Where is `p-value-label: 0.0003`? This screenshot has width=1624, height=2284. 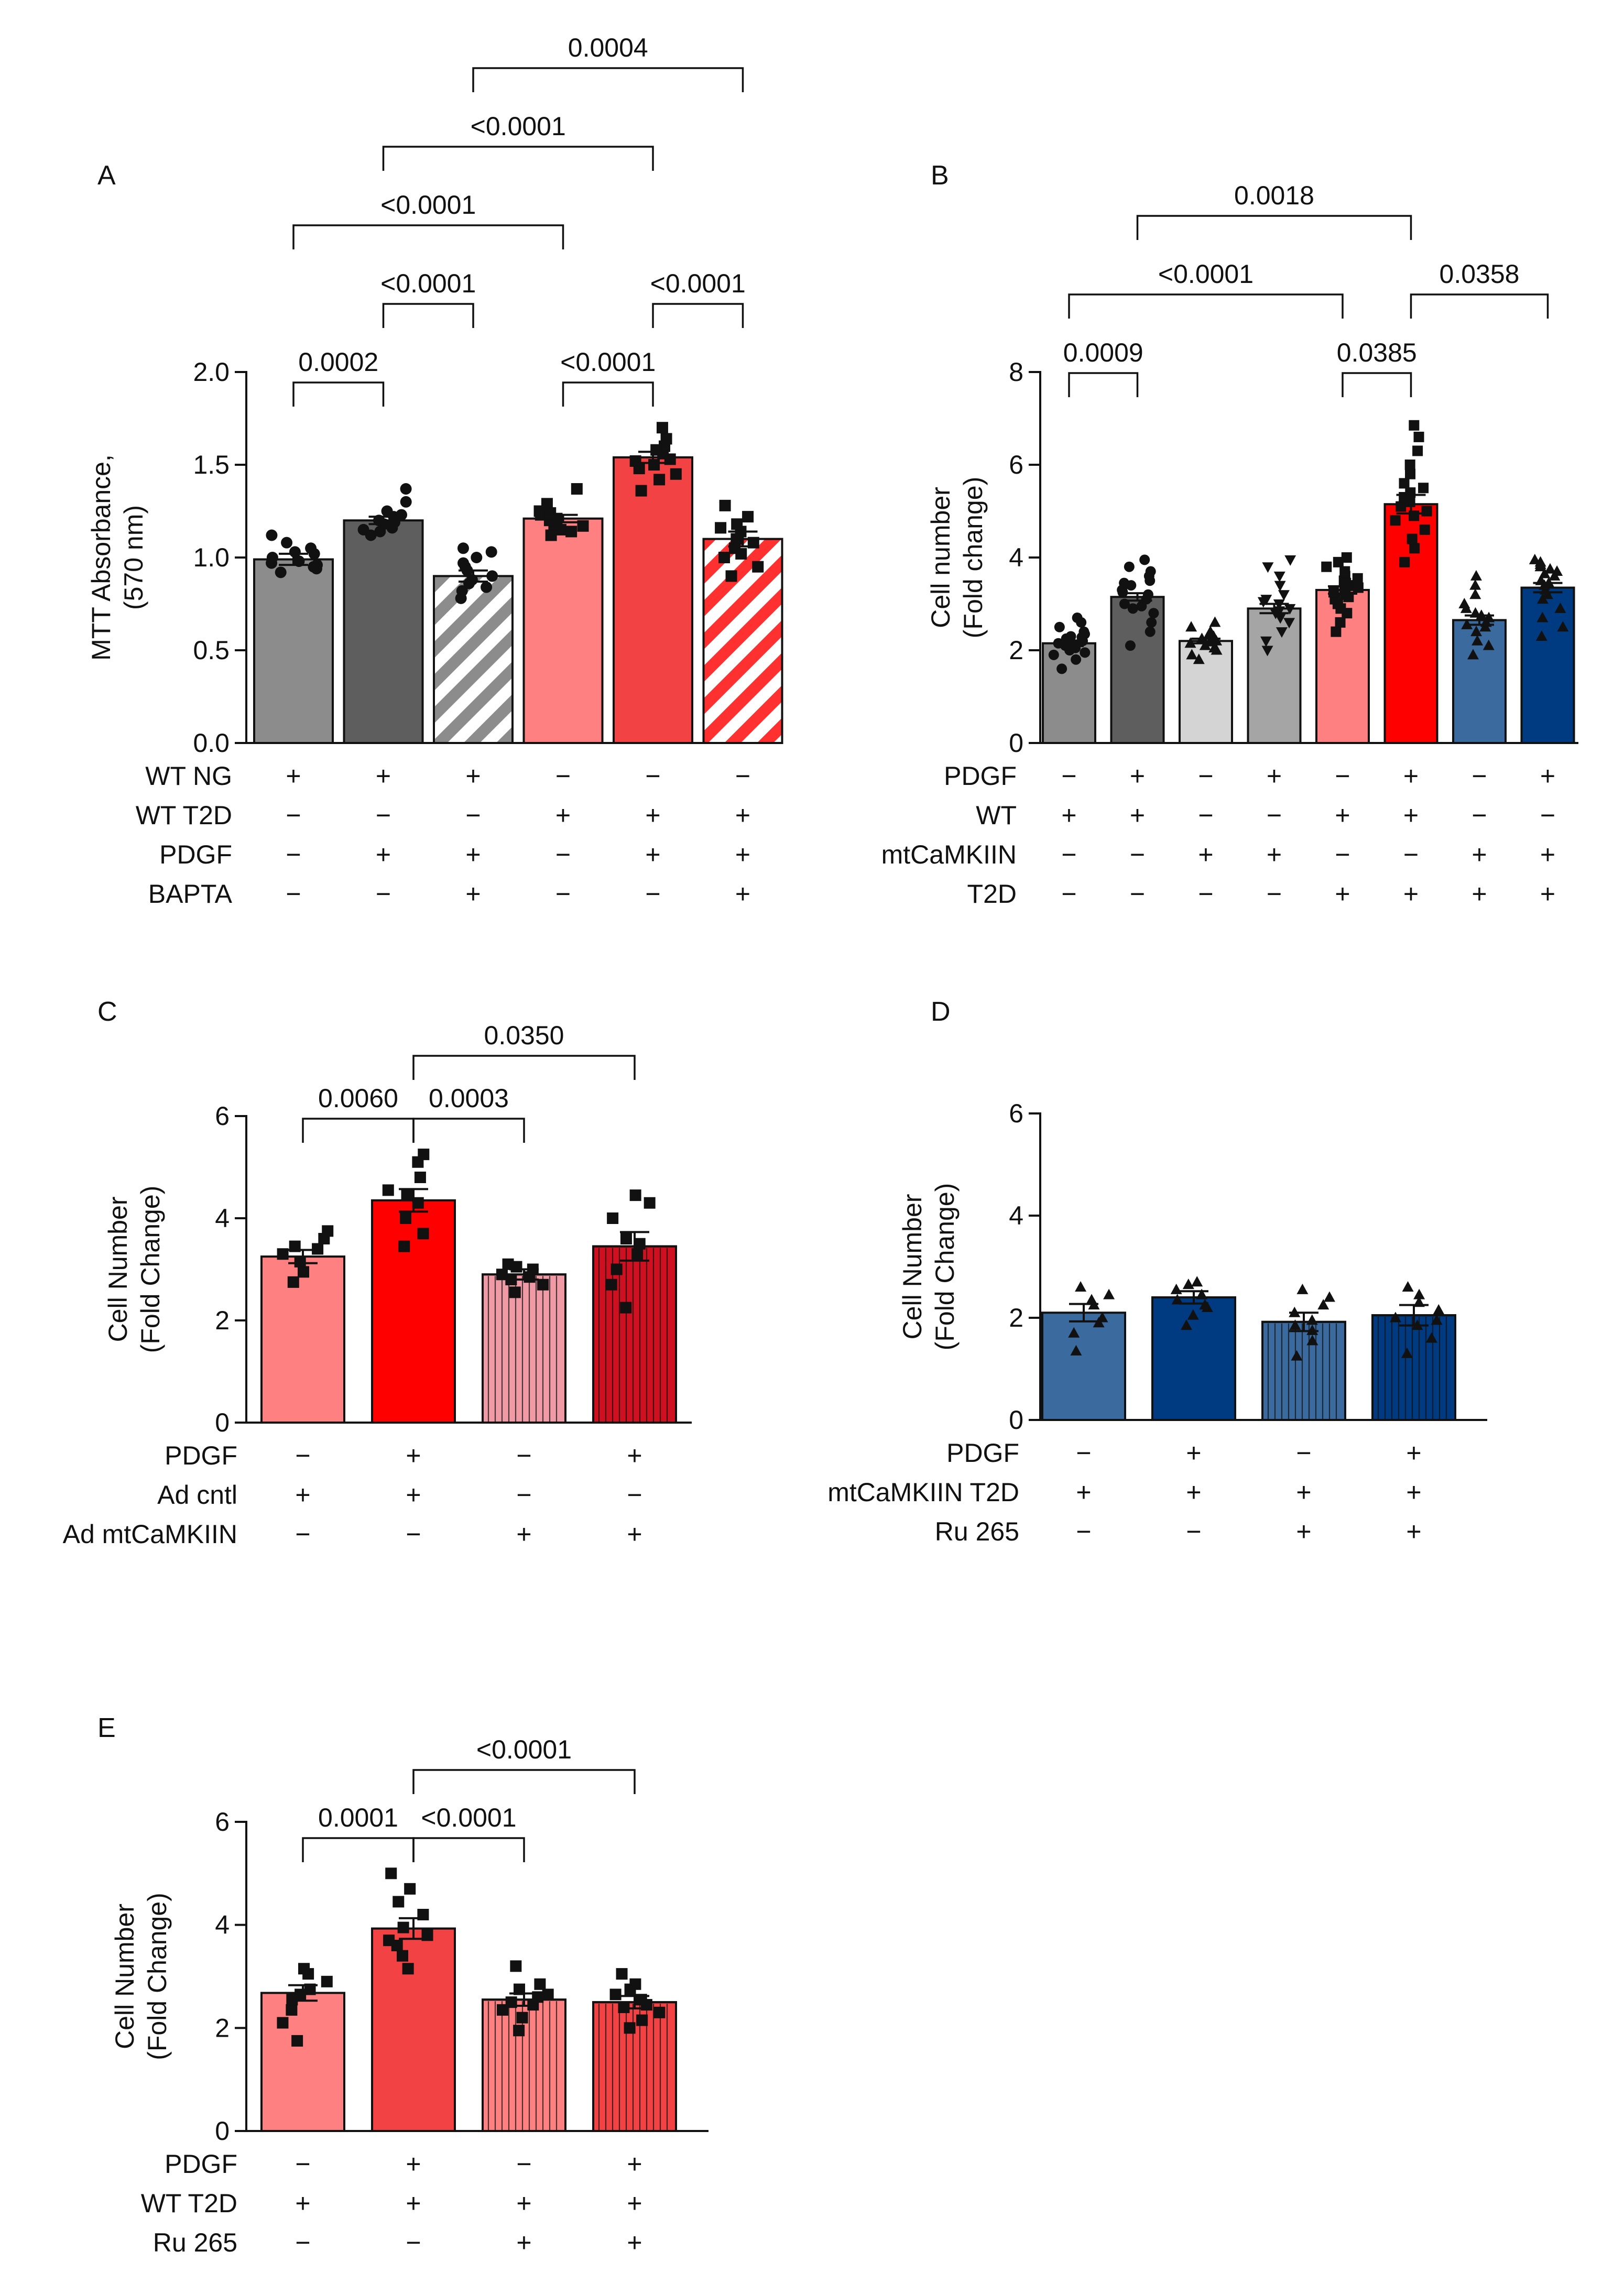 p-value-label: 0.0003 is located at coordinates (469, 1098).